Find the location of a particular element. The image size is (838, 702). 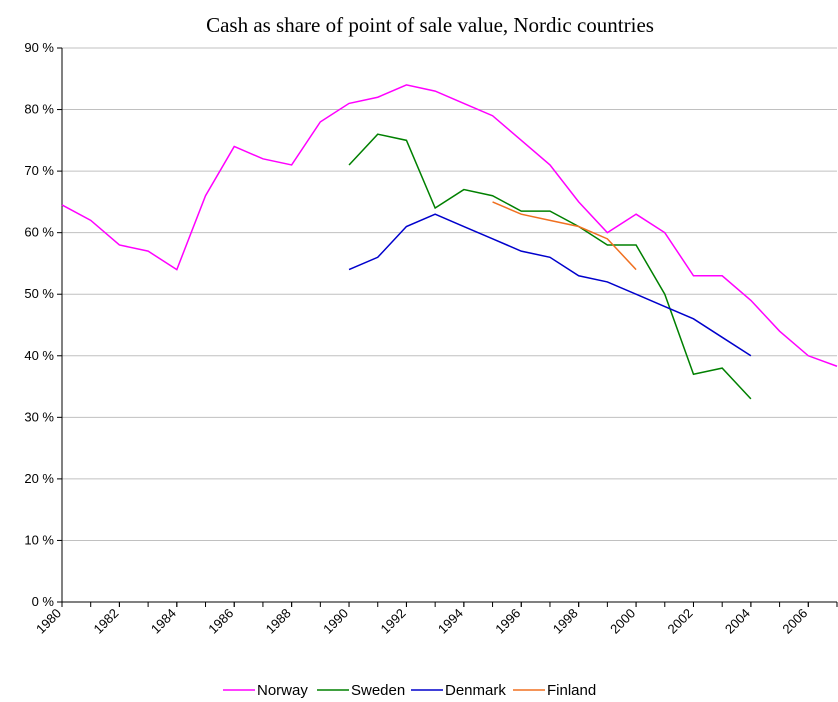

y-tick-label: 60 % is located at coordinates (39, 232).